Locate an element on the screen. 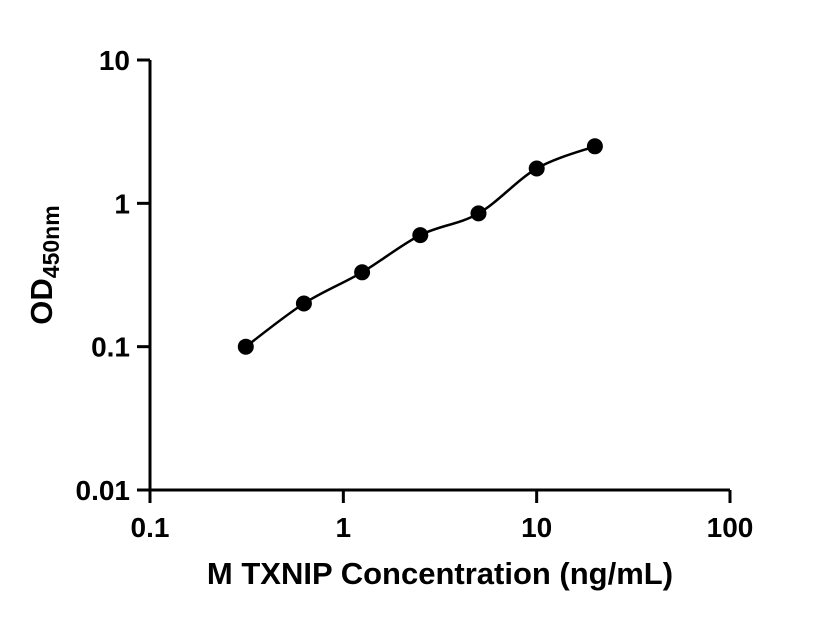 The width and height of the screenshot is (816, 640). x-tick-label: 100 is located at coordinates (730, 527).